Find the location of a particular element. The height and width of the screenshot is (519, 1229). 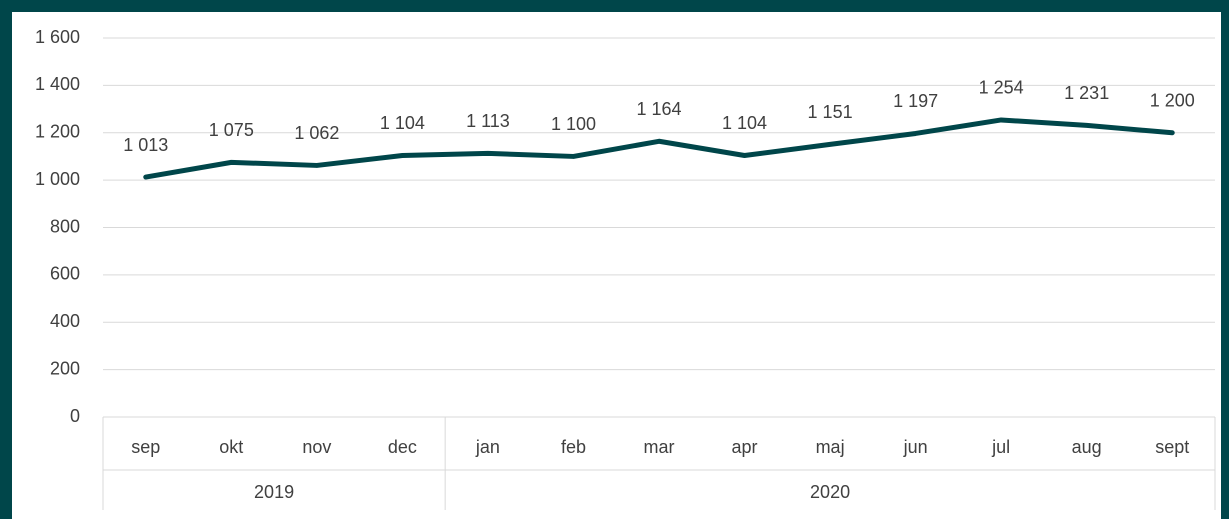

y-tick-label: 800 is located at coordinates (65, 226).